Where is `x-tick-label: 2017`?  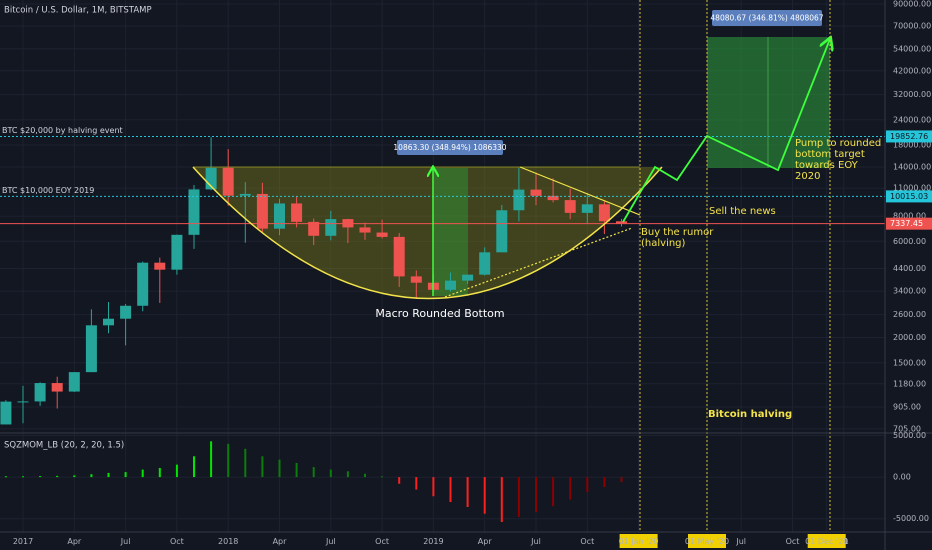 x-tick-label: 2017 is located at coordinates (23, 541).